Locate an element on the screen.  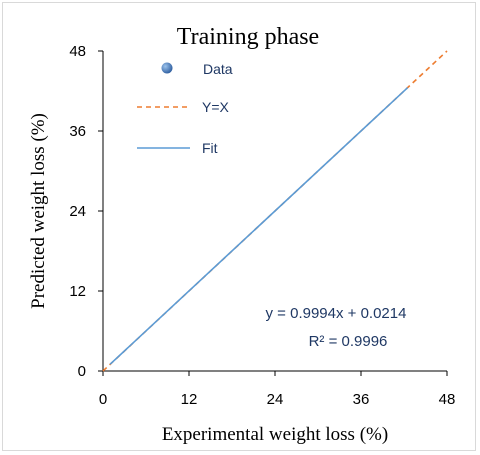
x-tick-label: 48 is located at coordinates (447, 399).